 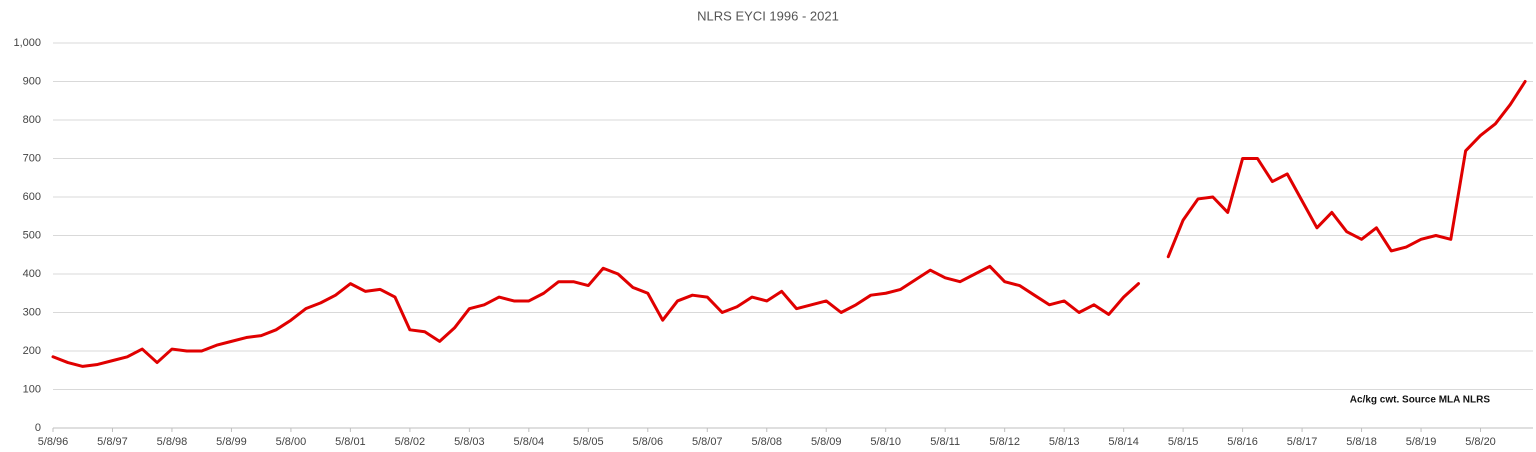 I want to click on y-tick-label: 100, so click(x=32, y=389).